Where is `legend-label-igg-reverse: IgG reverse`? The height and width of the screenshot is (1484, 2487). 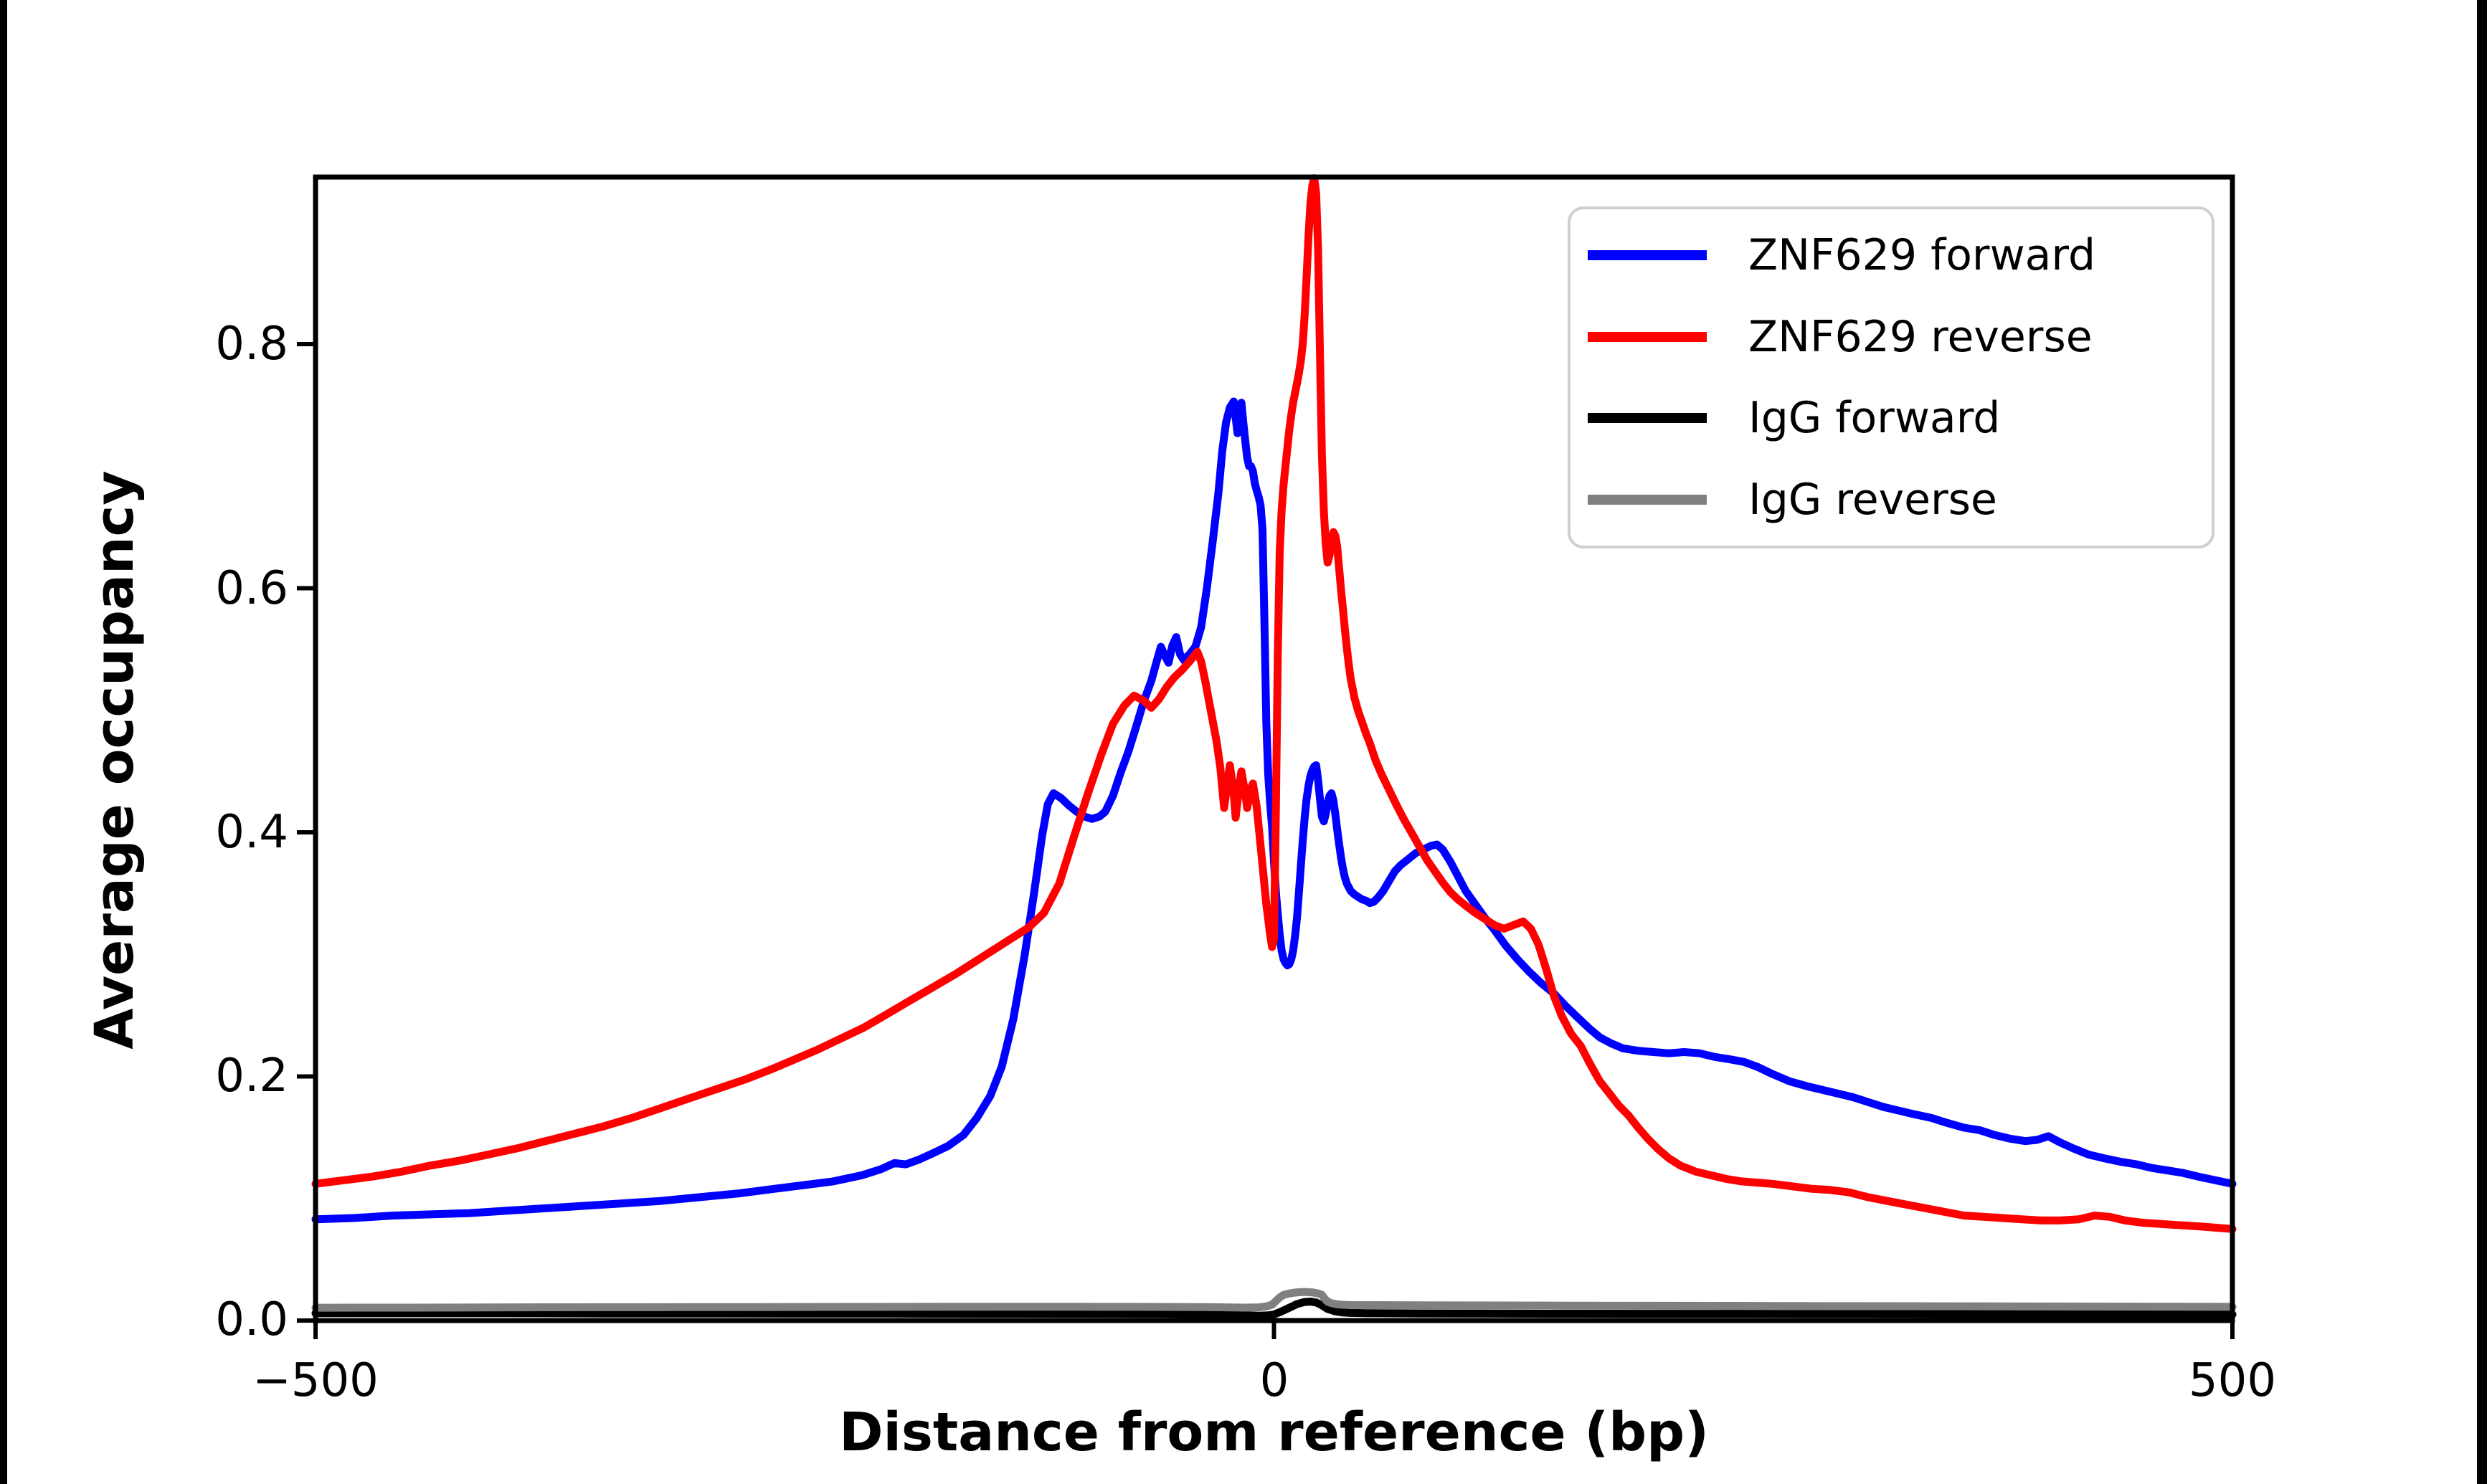 legend-label-igg-reverse: IgG reverse is located at coordinates (1873, 500).